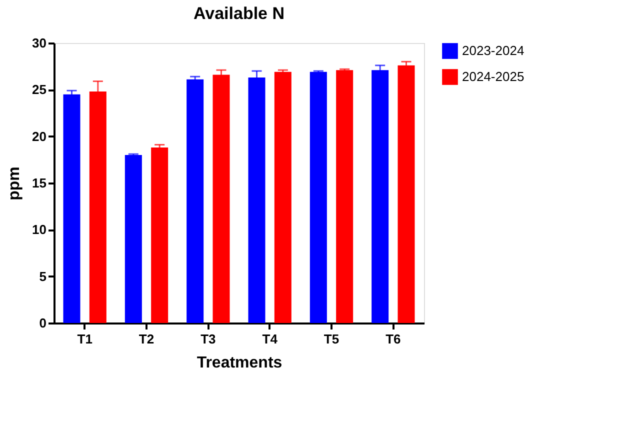 This screenshot has width=620, height=426. Describe the element at coordinates (239, 363) in the screenshot. I see `x-axis-title: Treatments` at that location.